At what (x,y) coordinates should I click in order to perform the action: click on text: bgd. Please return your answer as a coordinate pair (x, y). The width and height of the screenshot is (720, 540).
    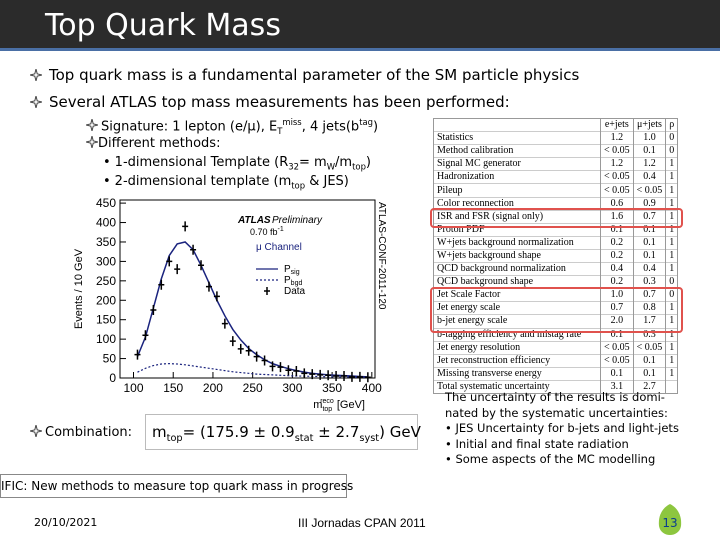
    Looking at the image, I should click on (297, 283).